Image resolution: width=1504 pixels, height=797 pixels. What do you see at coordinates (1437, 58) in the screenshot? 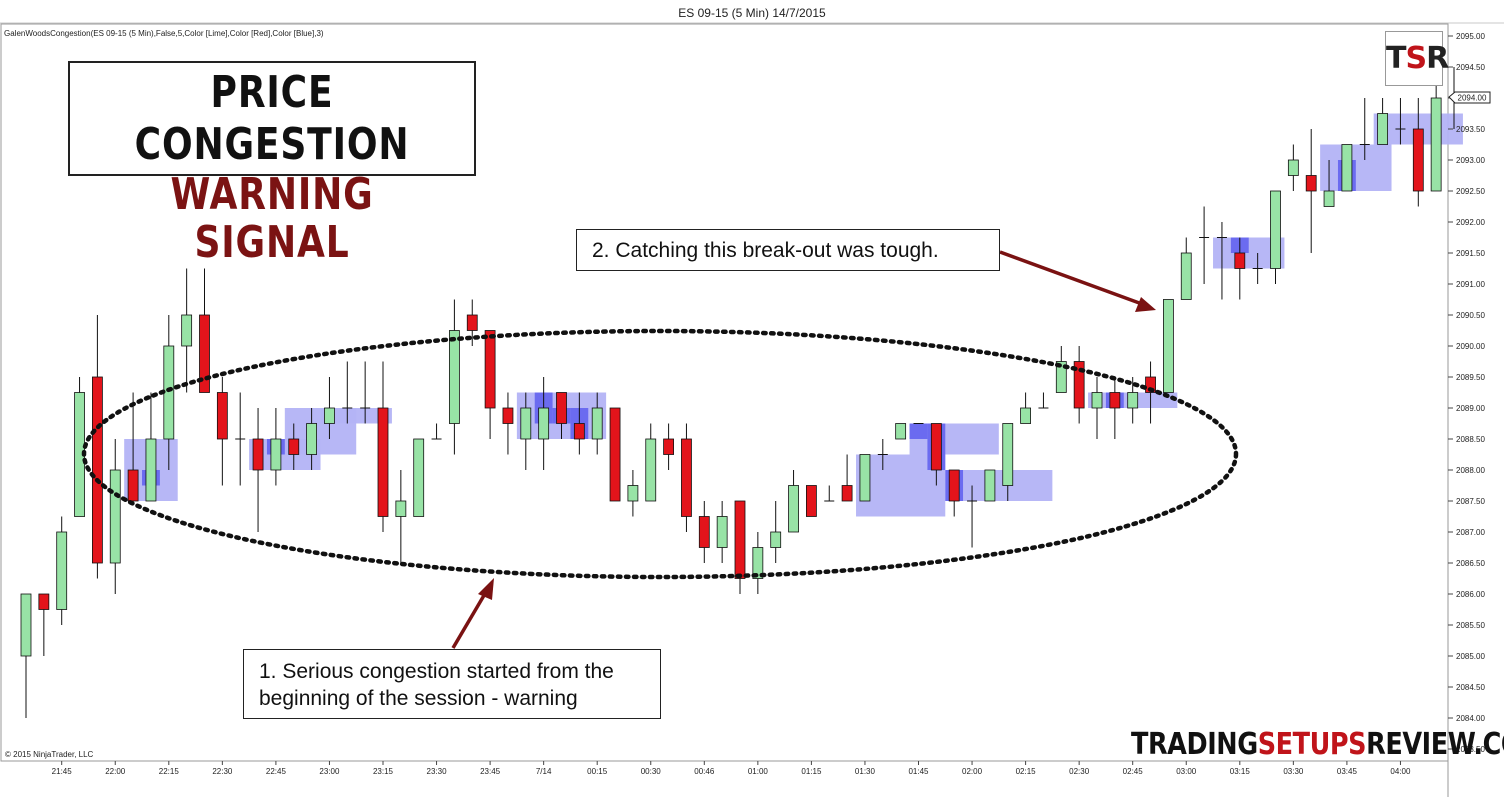
I see `logo-letter-r: R` at bounding box center [1437, 58].